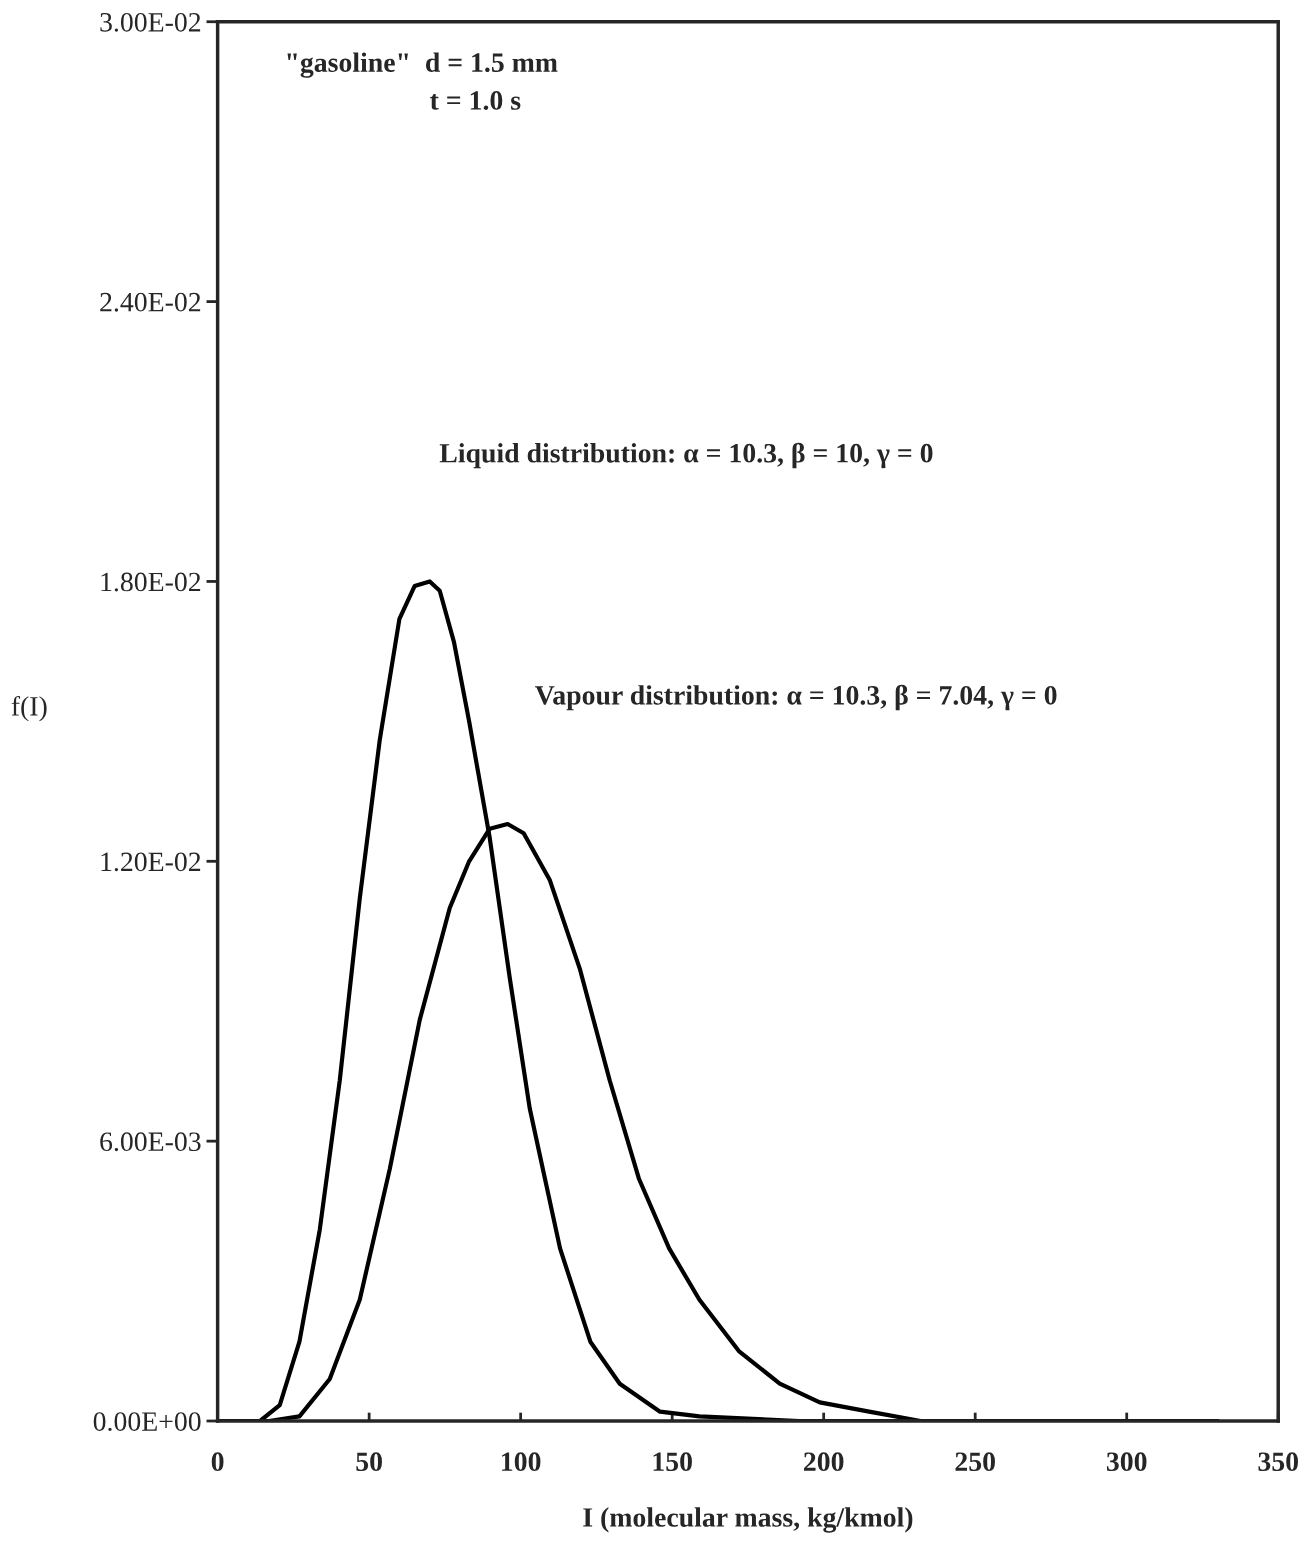  What do you see at coordinates (29, 708) in the screenshot?
I see `y-axis-title: f(I)` at bounding box center [29, 708].